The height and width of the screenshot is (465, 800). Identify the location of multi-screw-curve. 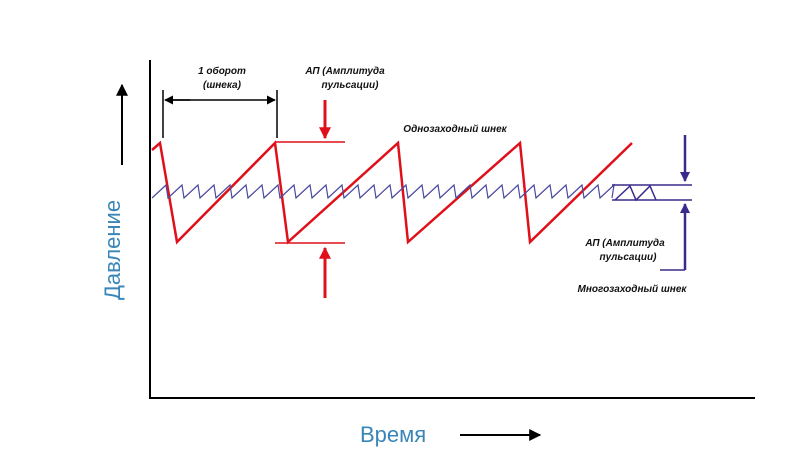
(383, 191).